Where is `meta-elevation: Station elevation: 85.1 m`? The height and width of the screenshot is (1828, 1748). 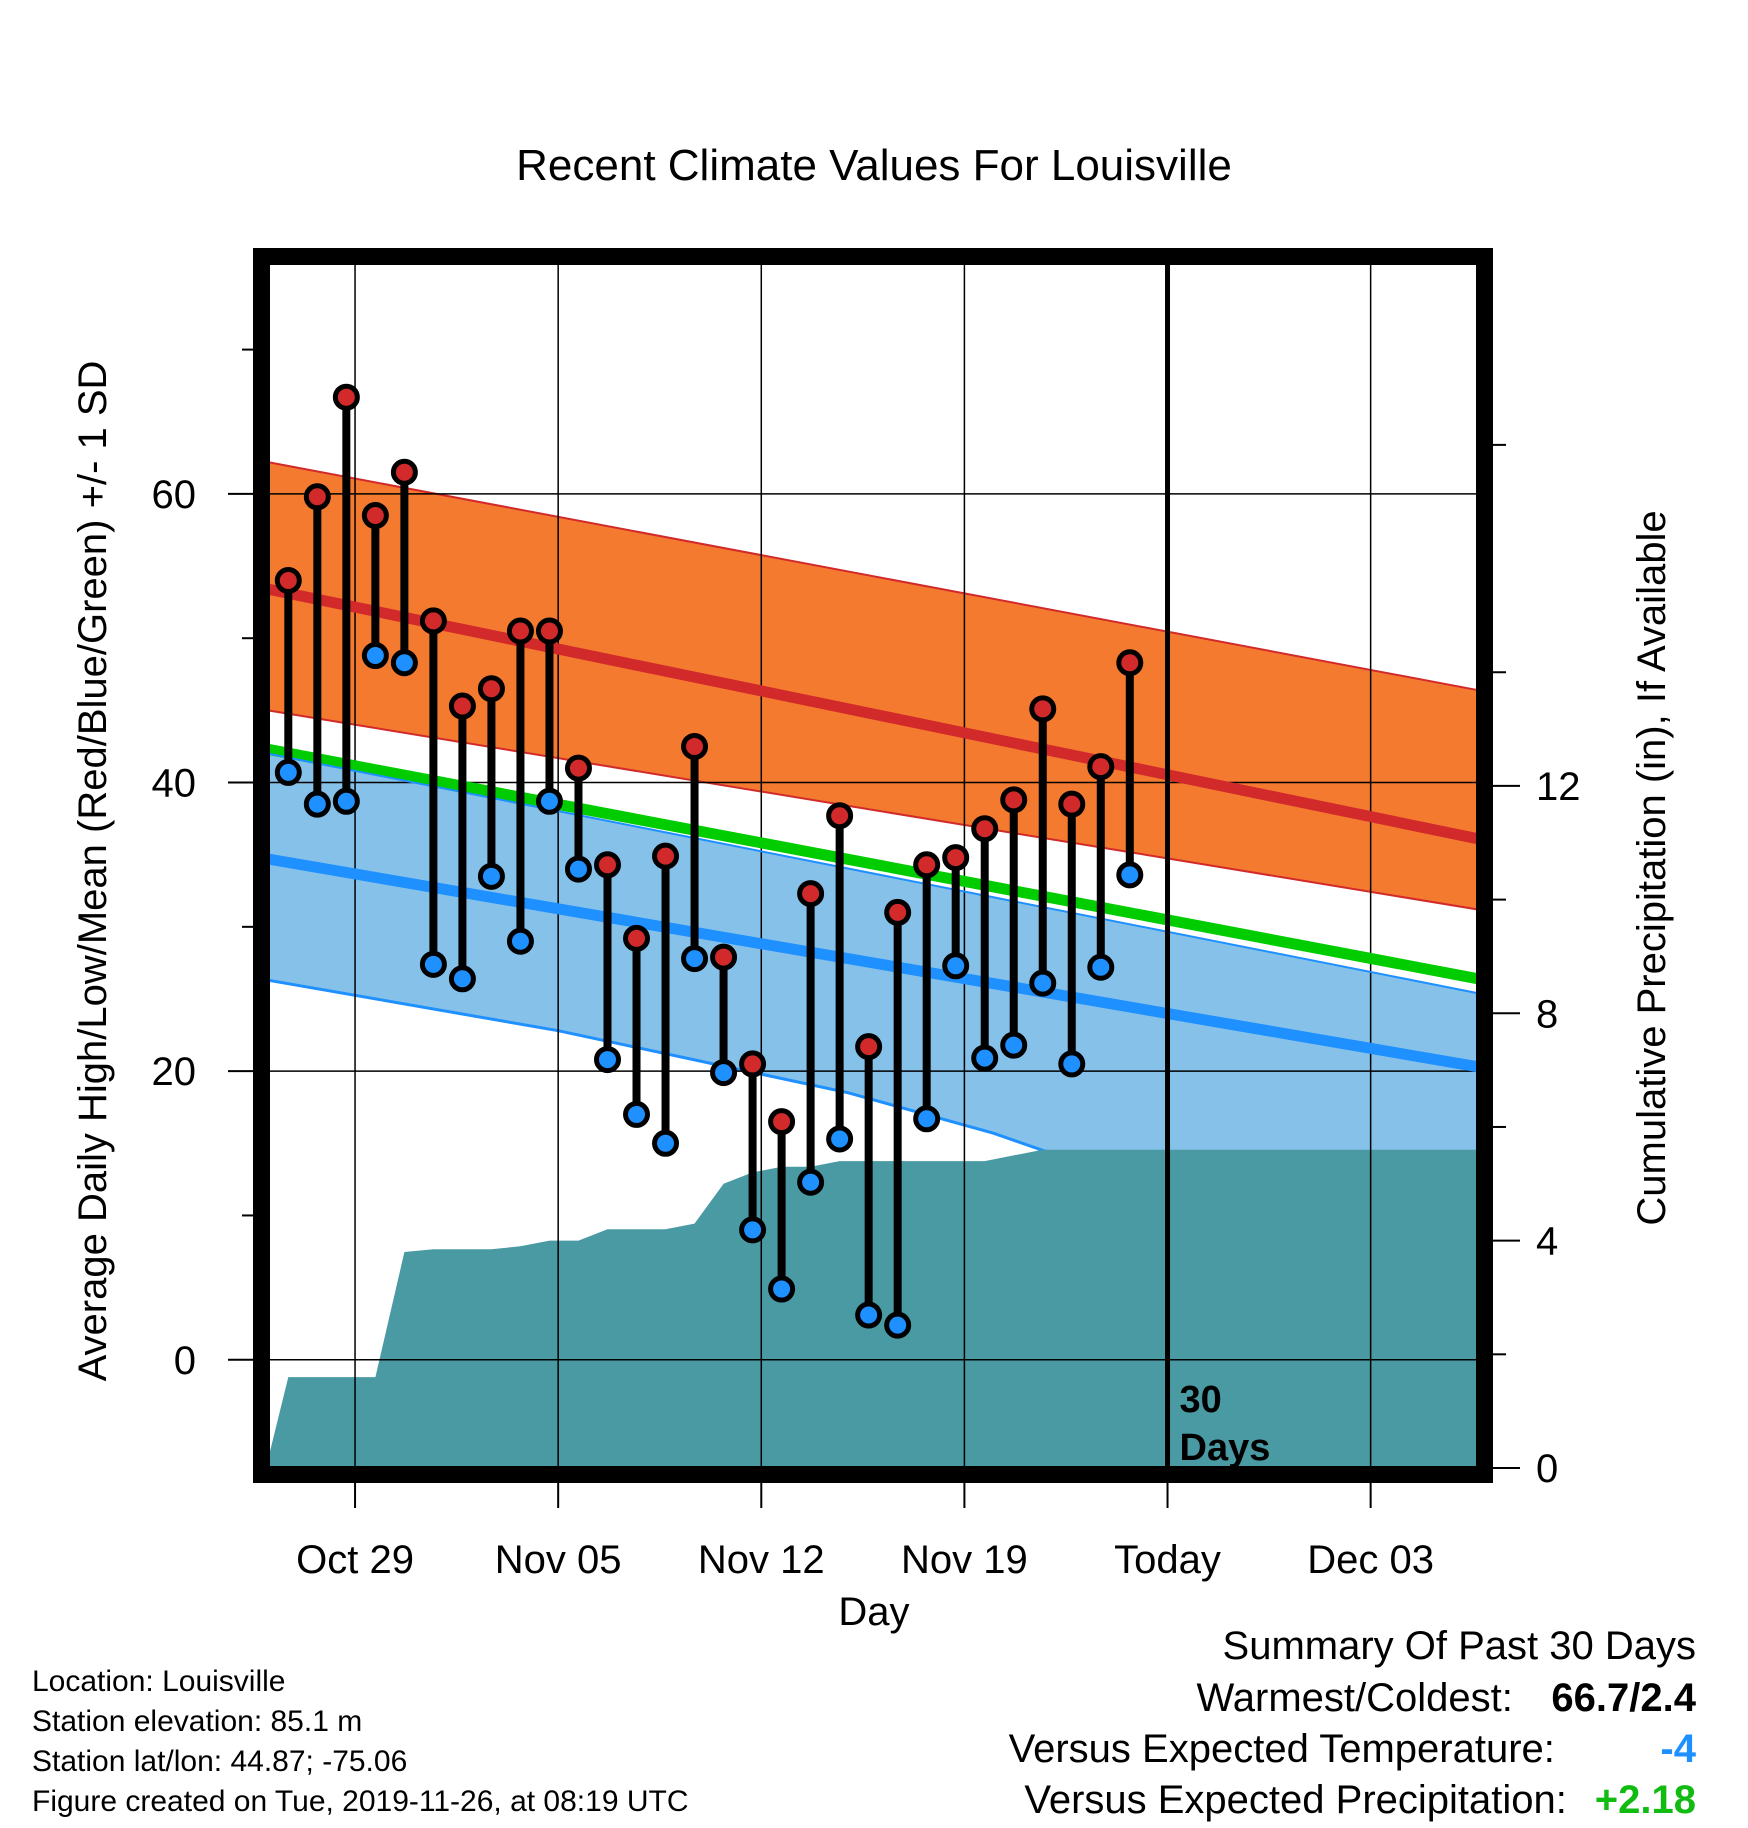 meta-elevation: Station elevation: 85.1 m is located at coordinates (197, 1721).